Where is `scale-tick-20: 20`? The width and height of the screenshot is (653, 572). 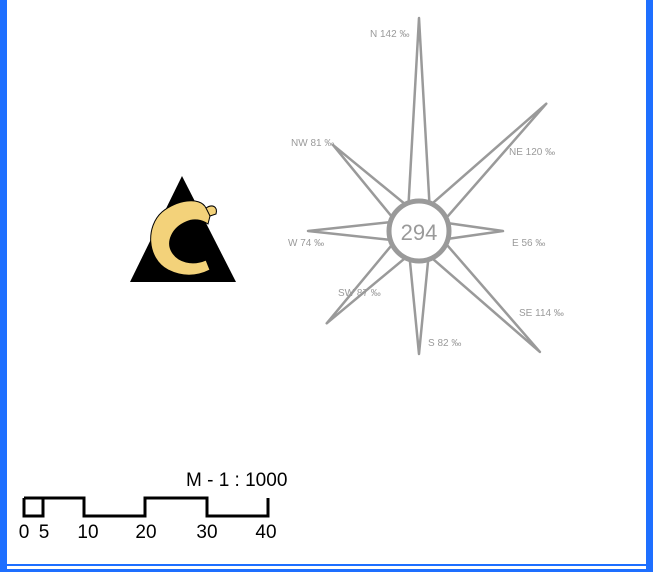
scale-tick-20: 20 is located at coordinates (146, 532).